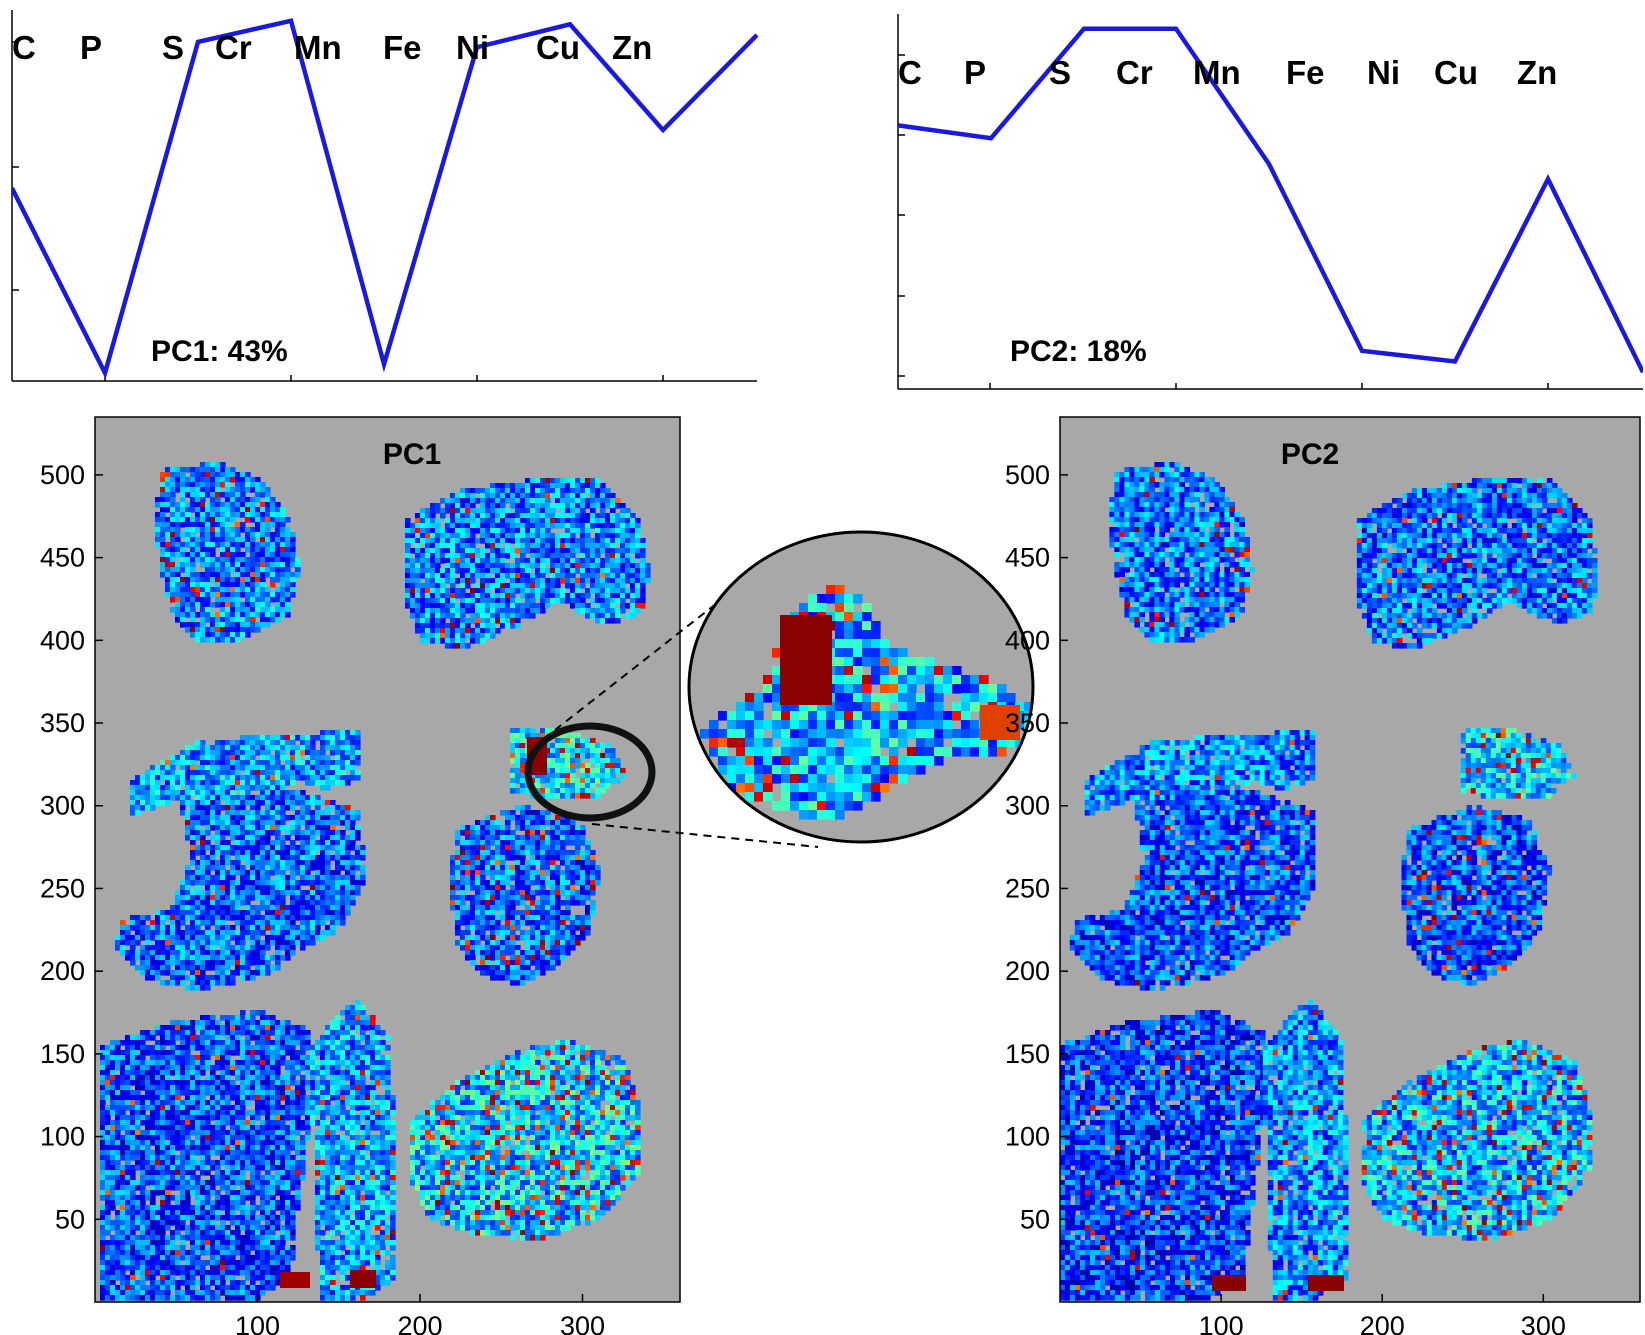  What do you see at coordinates (1221, 1323) in the screenshot?
I see `pc2-map-x-tick-label: 100` at bounding box center [1221, 1323].